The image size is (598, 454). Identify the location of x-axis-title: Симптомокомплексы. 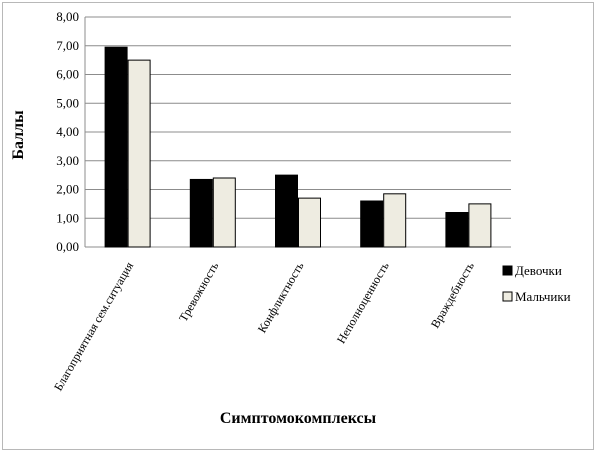
(298, 418).